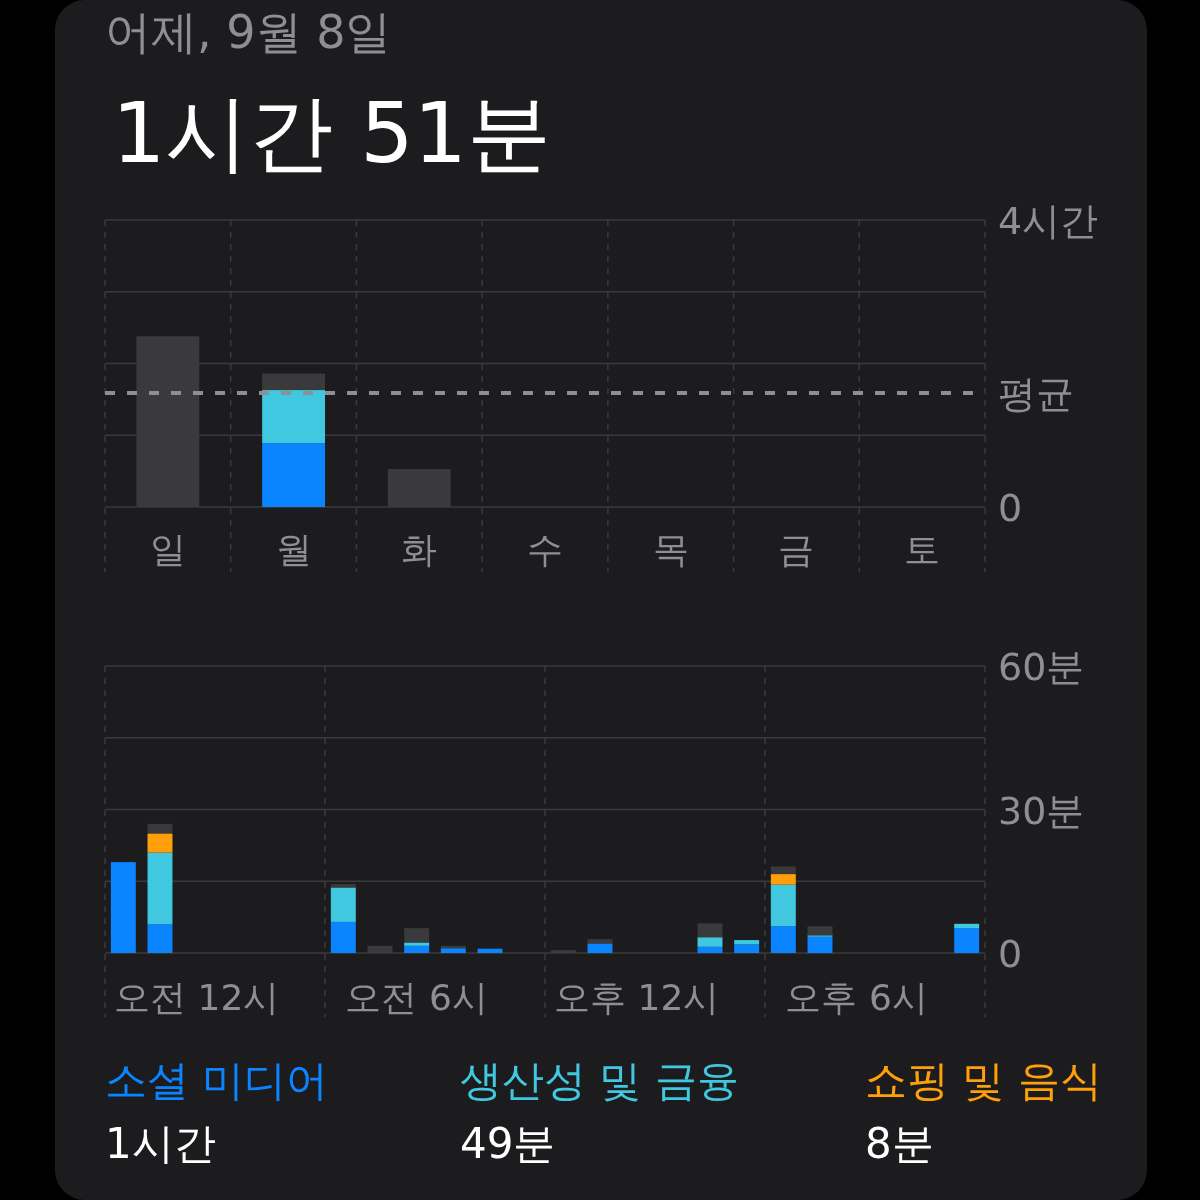 The image size is (1200, 1200). I want to click on text: 생산성 및 금융, so click(599, 1080).